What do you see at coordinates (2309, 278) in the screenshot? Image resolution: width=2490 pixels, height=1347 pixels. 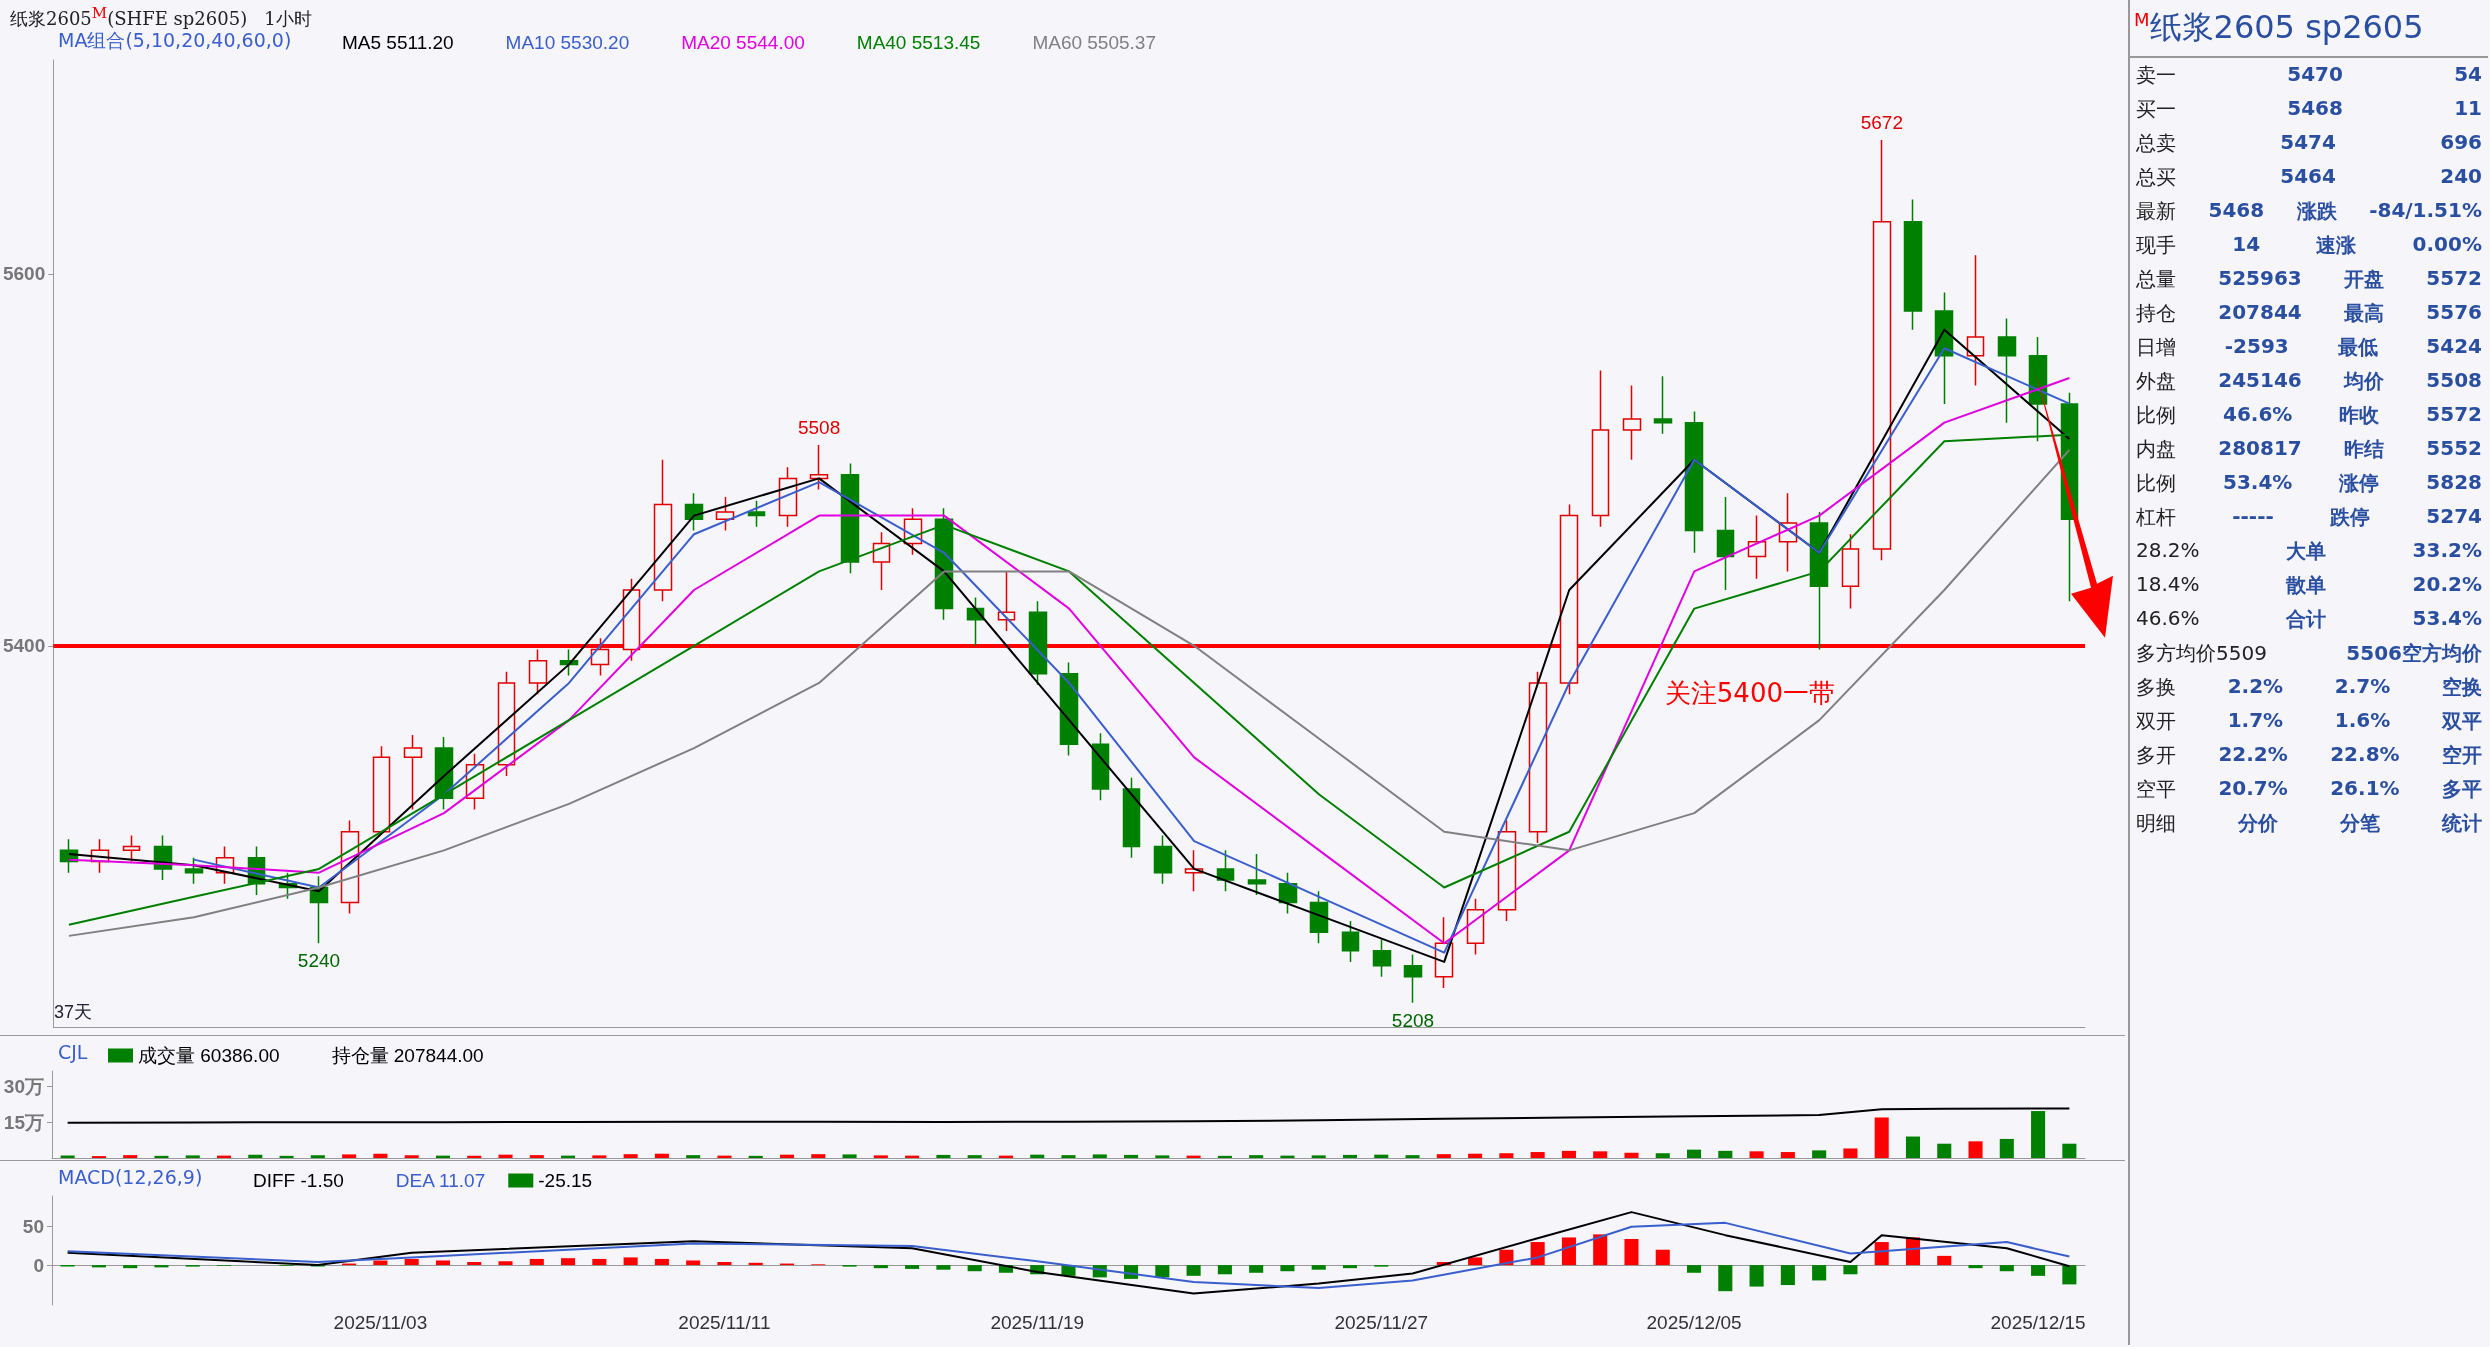 I see `text: 总量 525963 开盘 5572` at bounding box center [2309, 278].